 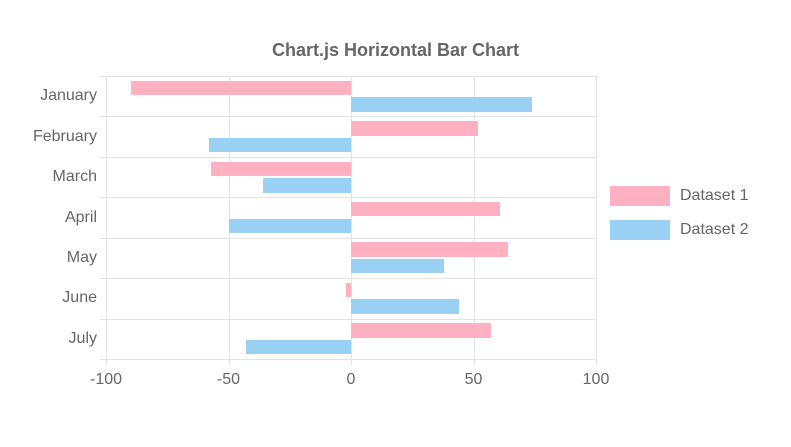 I want to click on y-tick-label-may: May, so click(x=81, y=257).